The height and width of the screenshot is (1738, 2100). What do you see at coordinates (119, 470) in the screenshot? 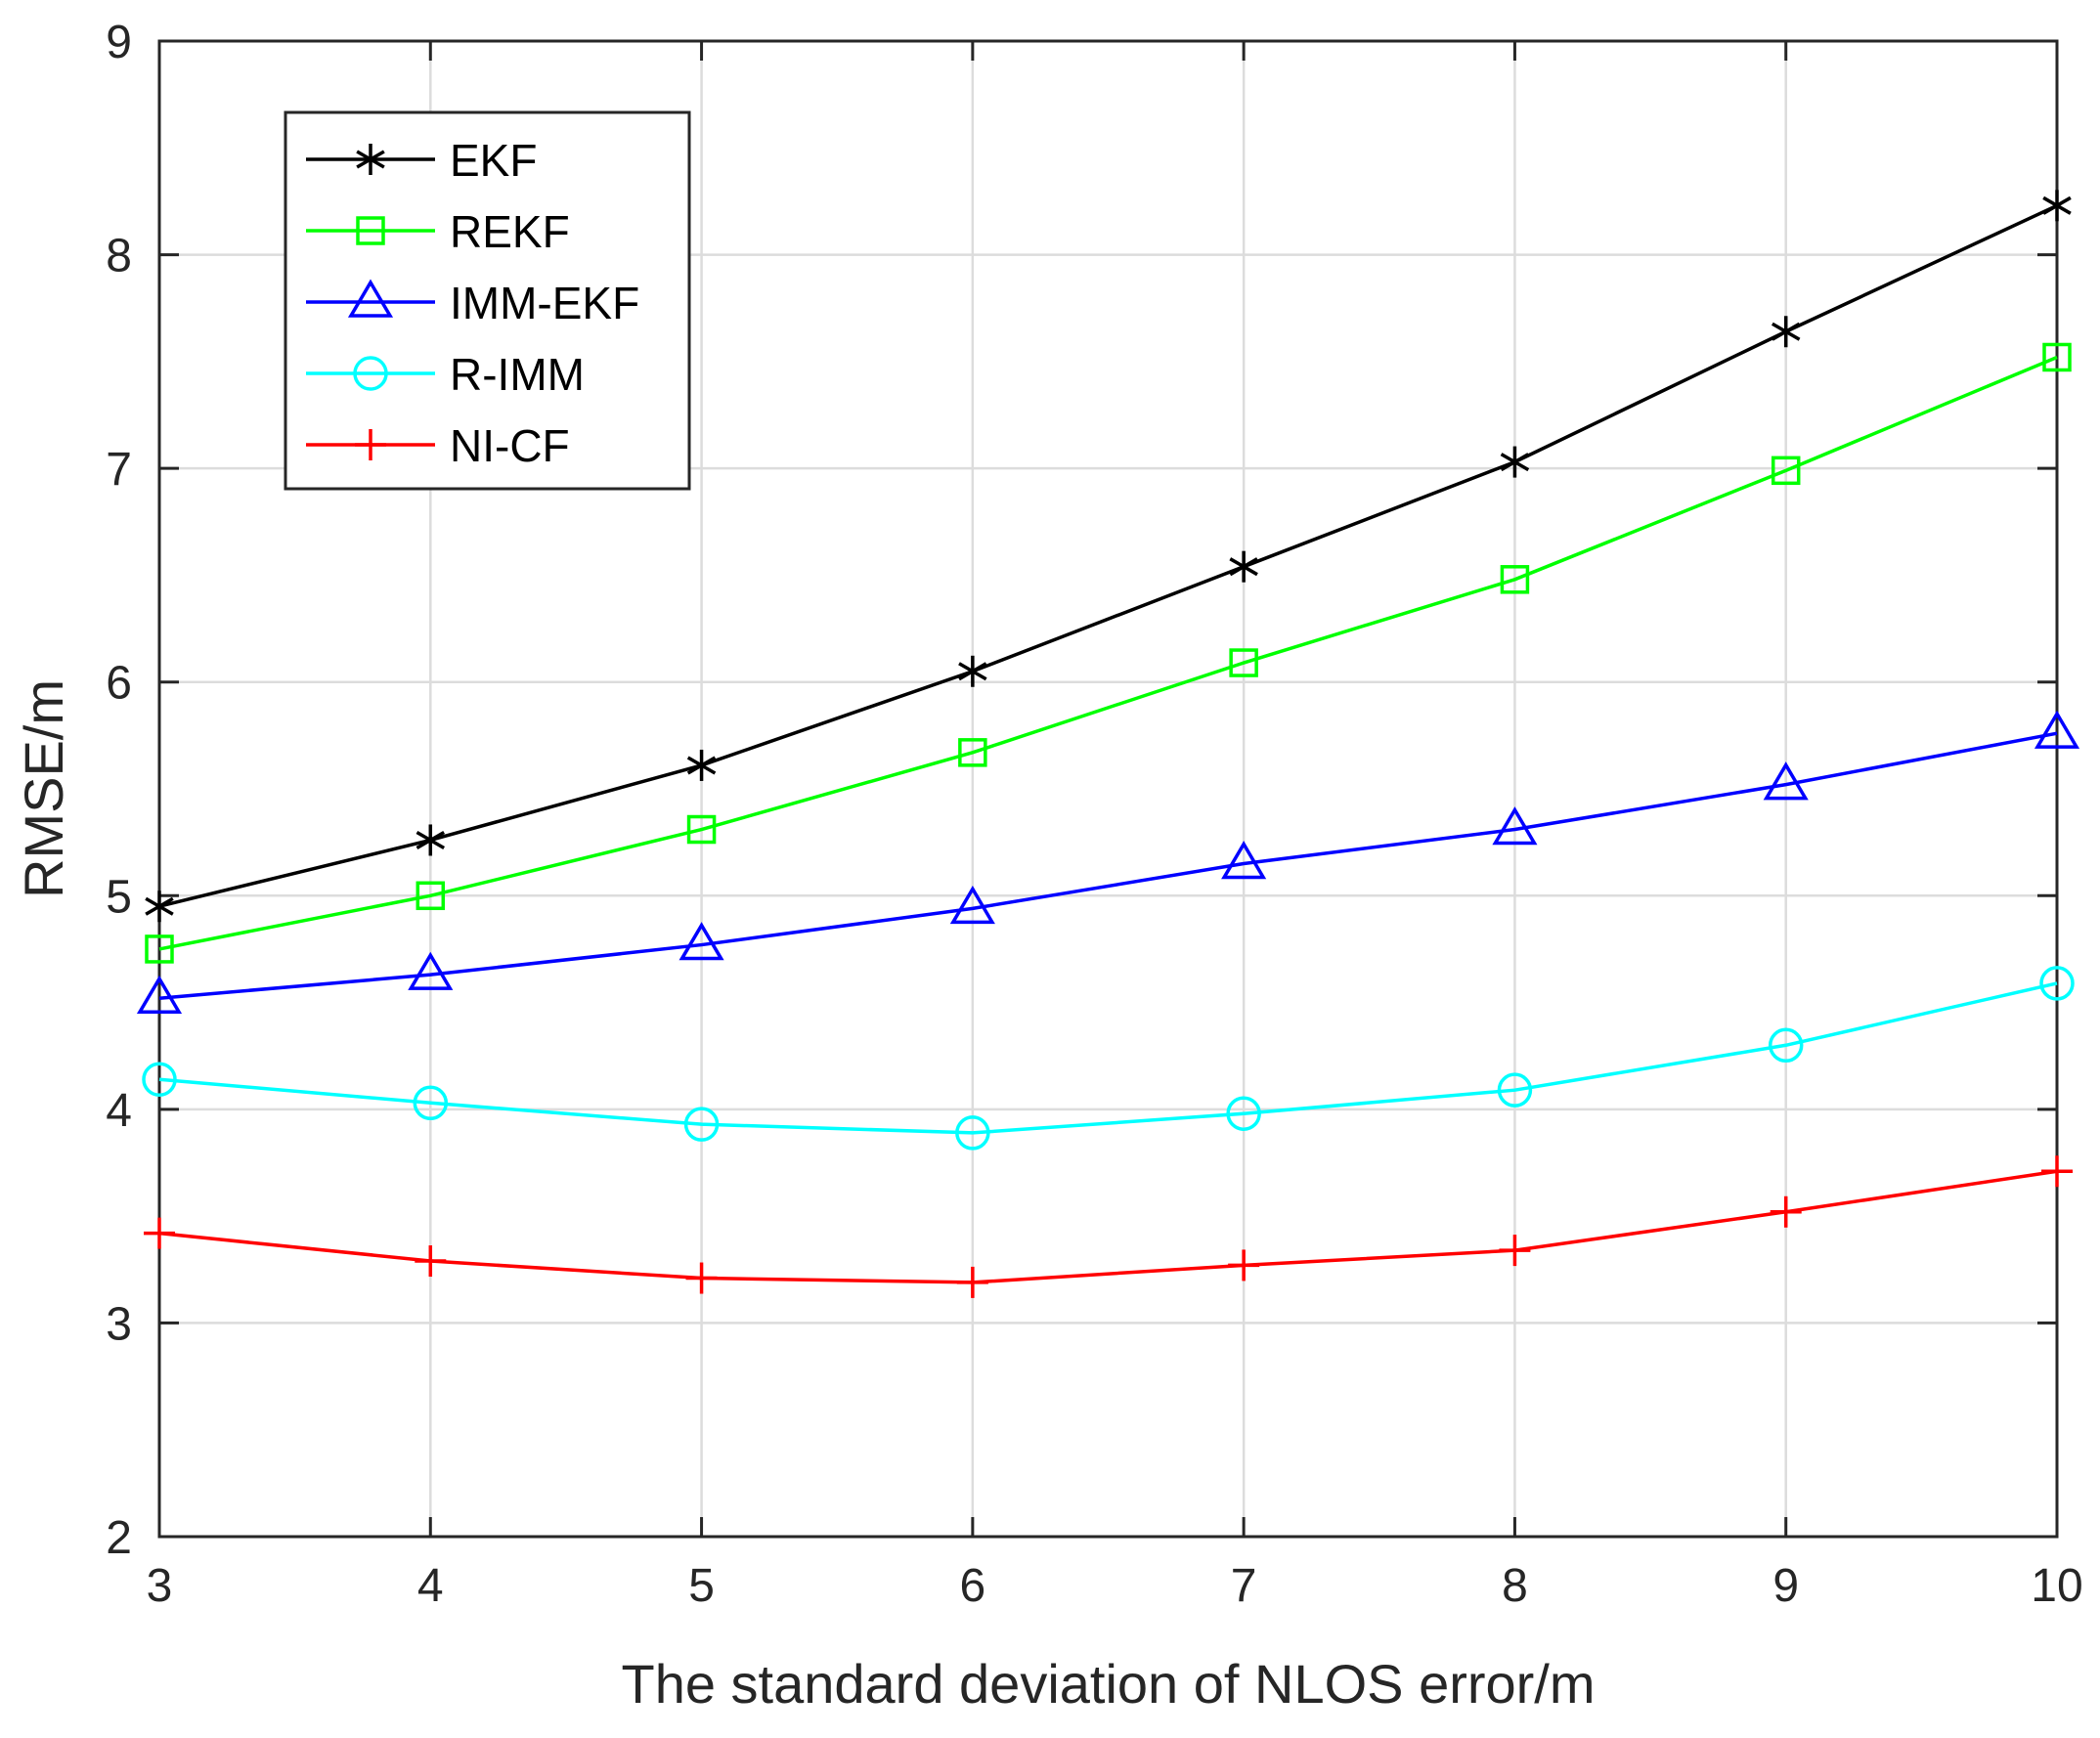
I see `y-tick-label: 7` at bounding box center [119, 470].